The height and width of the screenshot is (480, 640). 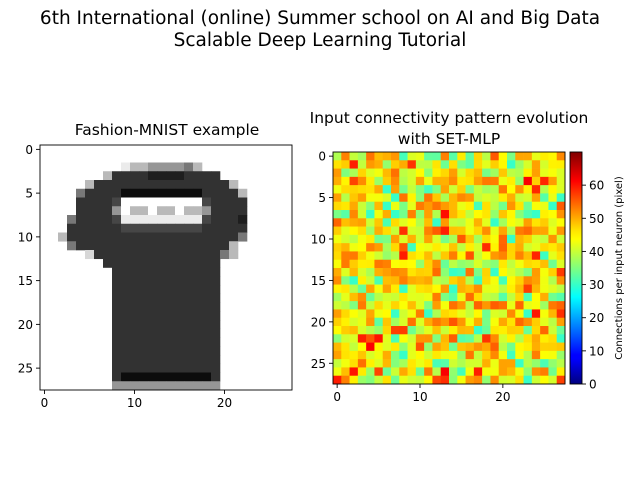 I want to click on y-tick-label: 20, so click(x=25, y=325).